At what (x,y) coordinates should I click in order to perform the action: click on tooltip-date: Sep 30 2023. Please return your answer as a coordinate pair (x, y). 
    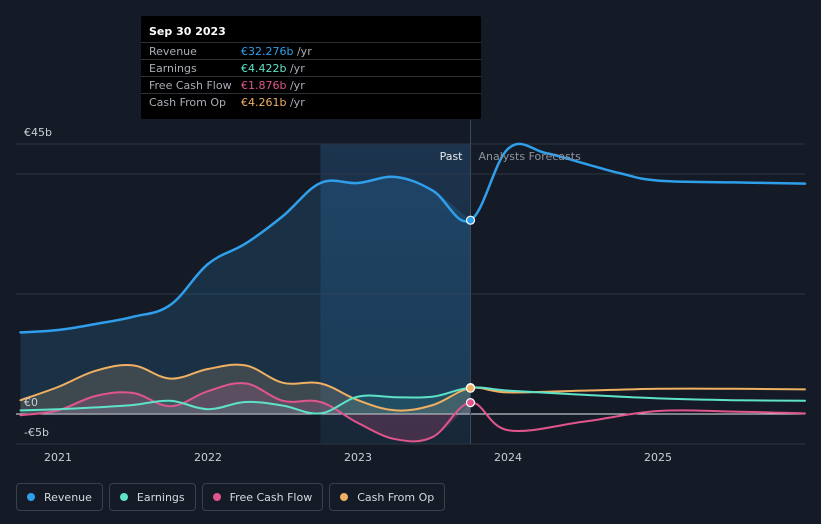
    Looking at the image, I should click on (187, 31).